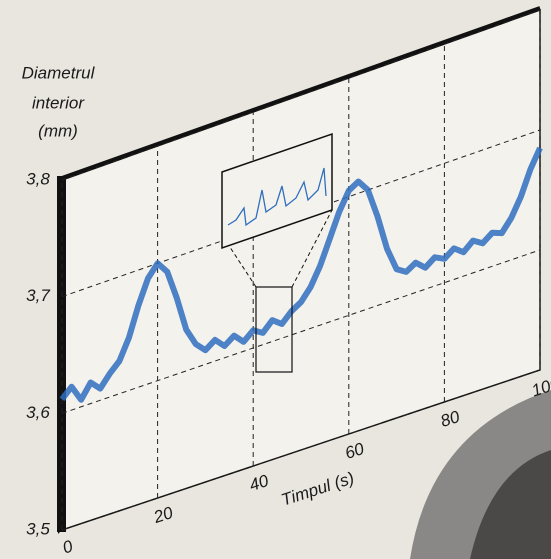 This screenshot has width=551, height=559. What do you see at coordinates (58, 102) in the screenshot?
I see `y-axis-label: interior` at bounding box center [58, 102].